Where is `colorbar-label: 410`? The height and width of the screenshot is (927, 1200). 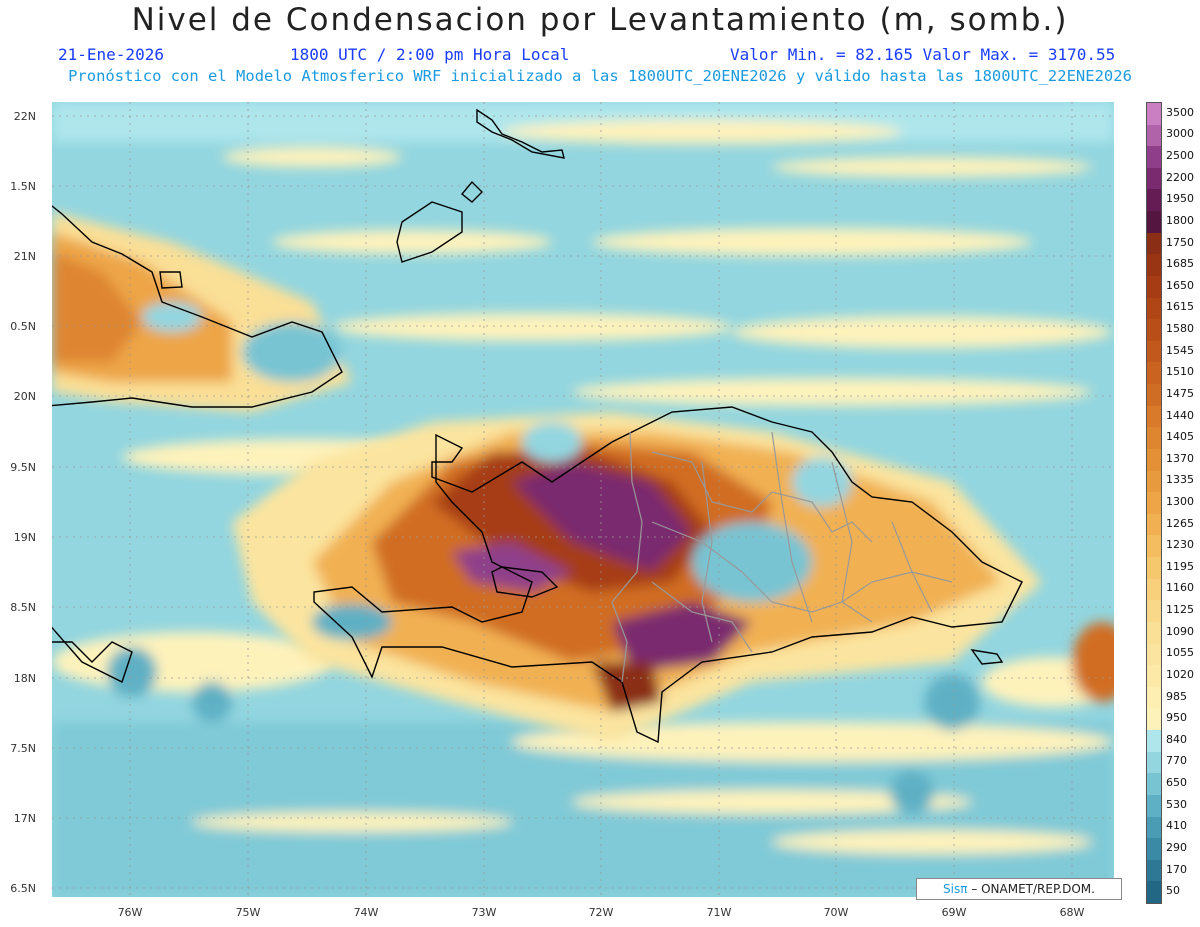
colorbar-label: 410 is located at coordinates (1176, 826).